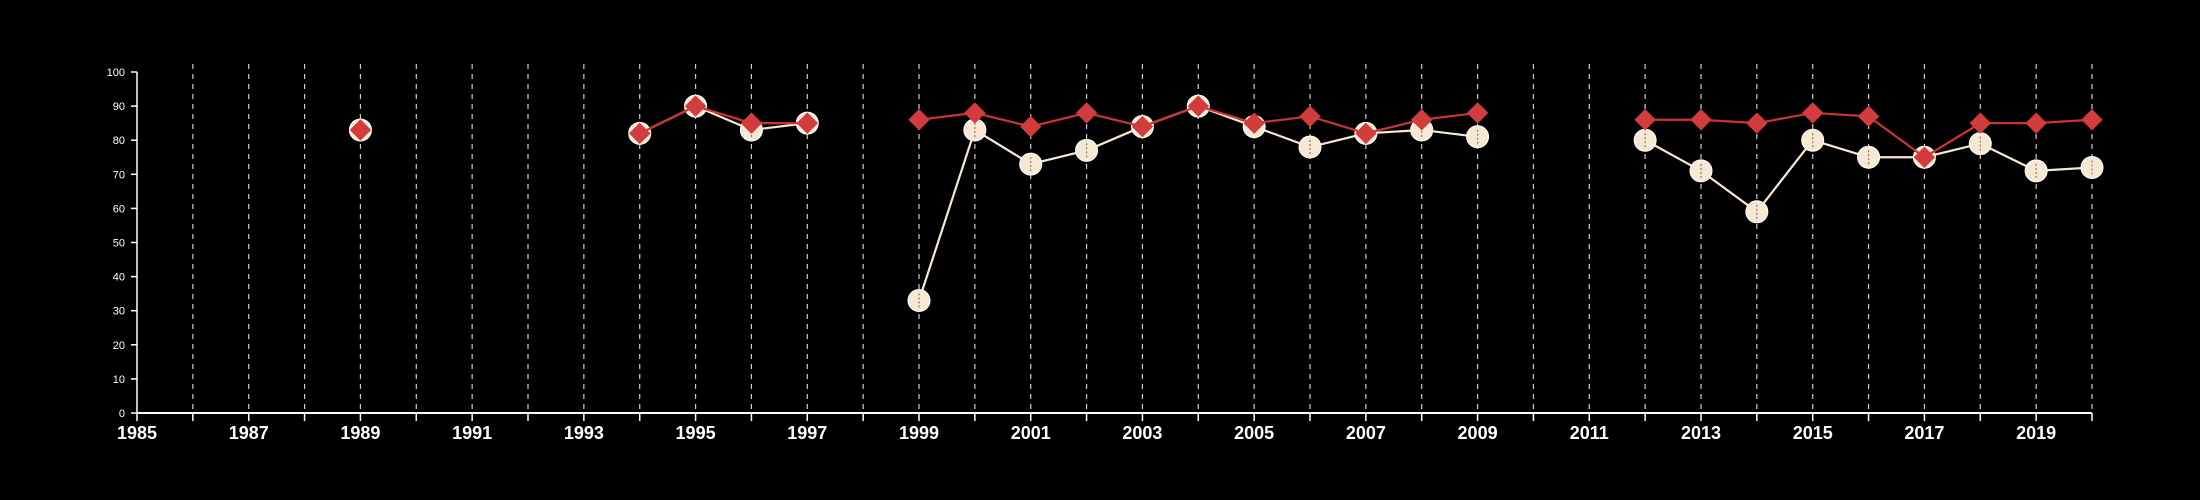  I want to click on y-tick-label-100: 100, so click(116, 73).